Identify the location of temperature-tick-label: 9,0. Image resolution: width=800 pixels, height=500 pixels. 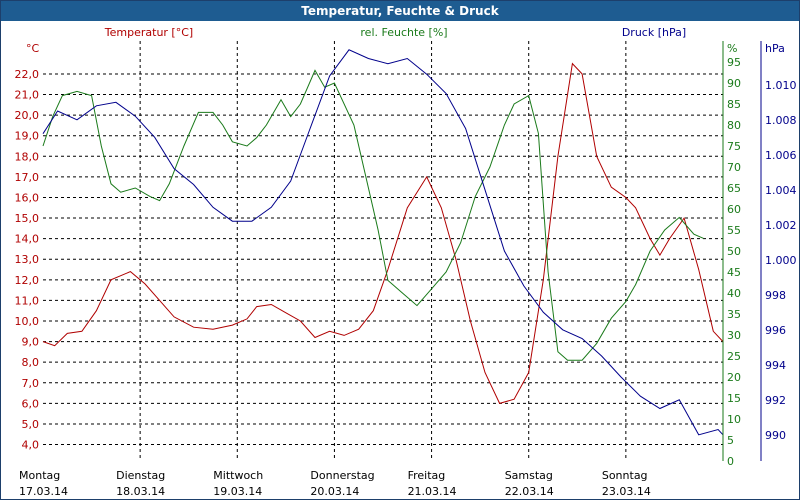
(31, 342).